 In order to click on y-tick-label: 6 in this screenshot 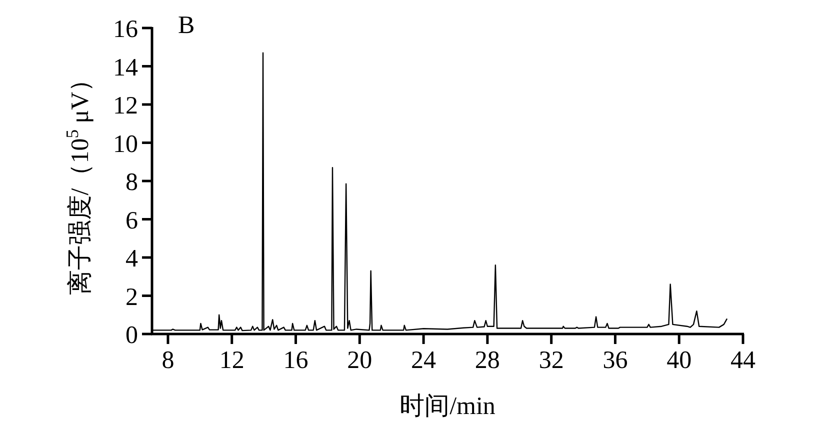, I will do `click(132, 220)`.